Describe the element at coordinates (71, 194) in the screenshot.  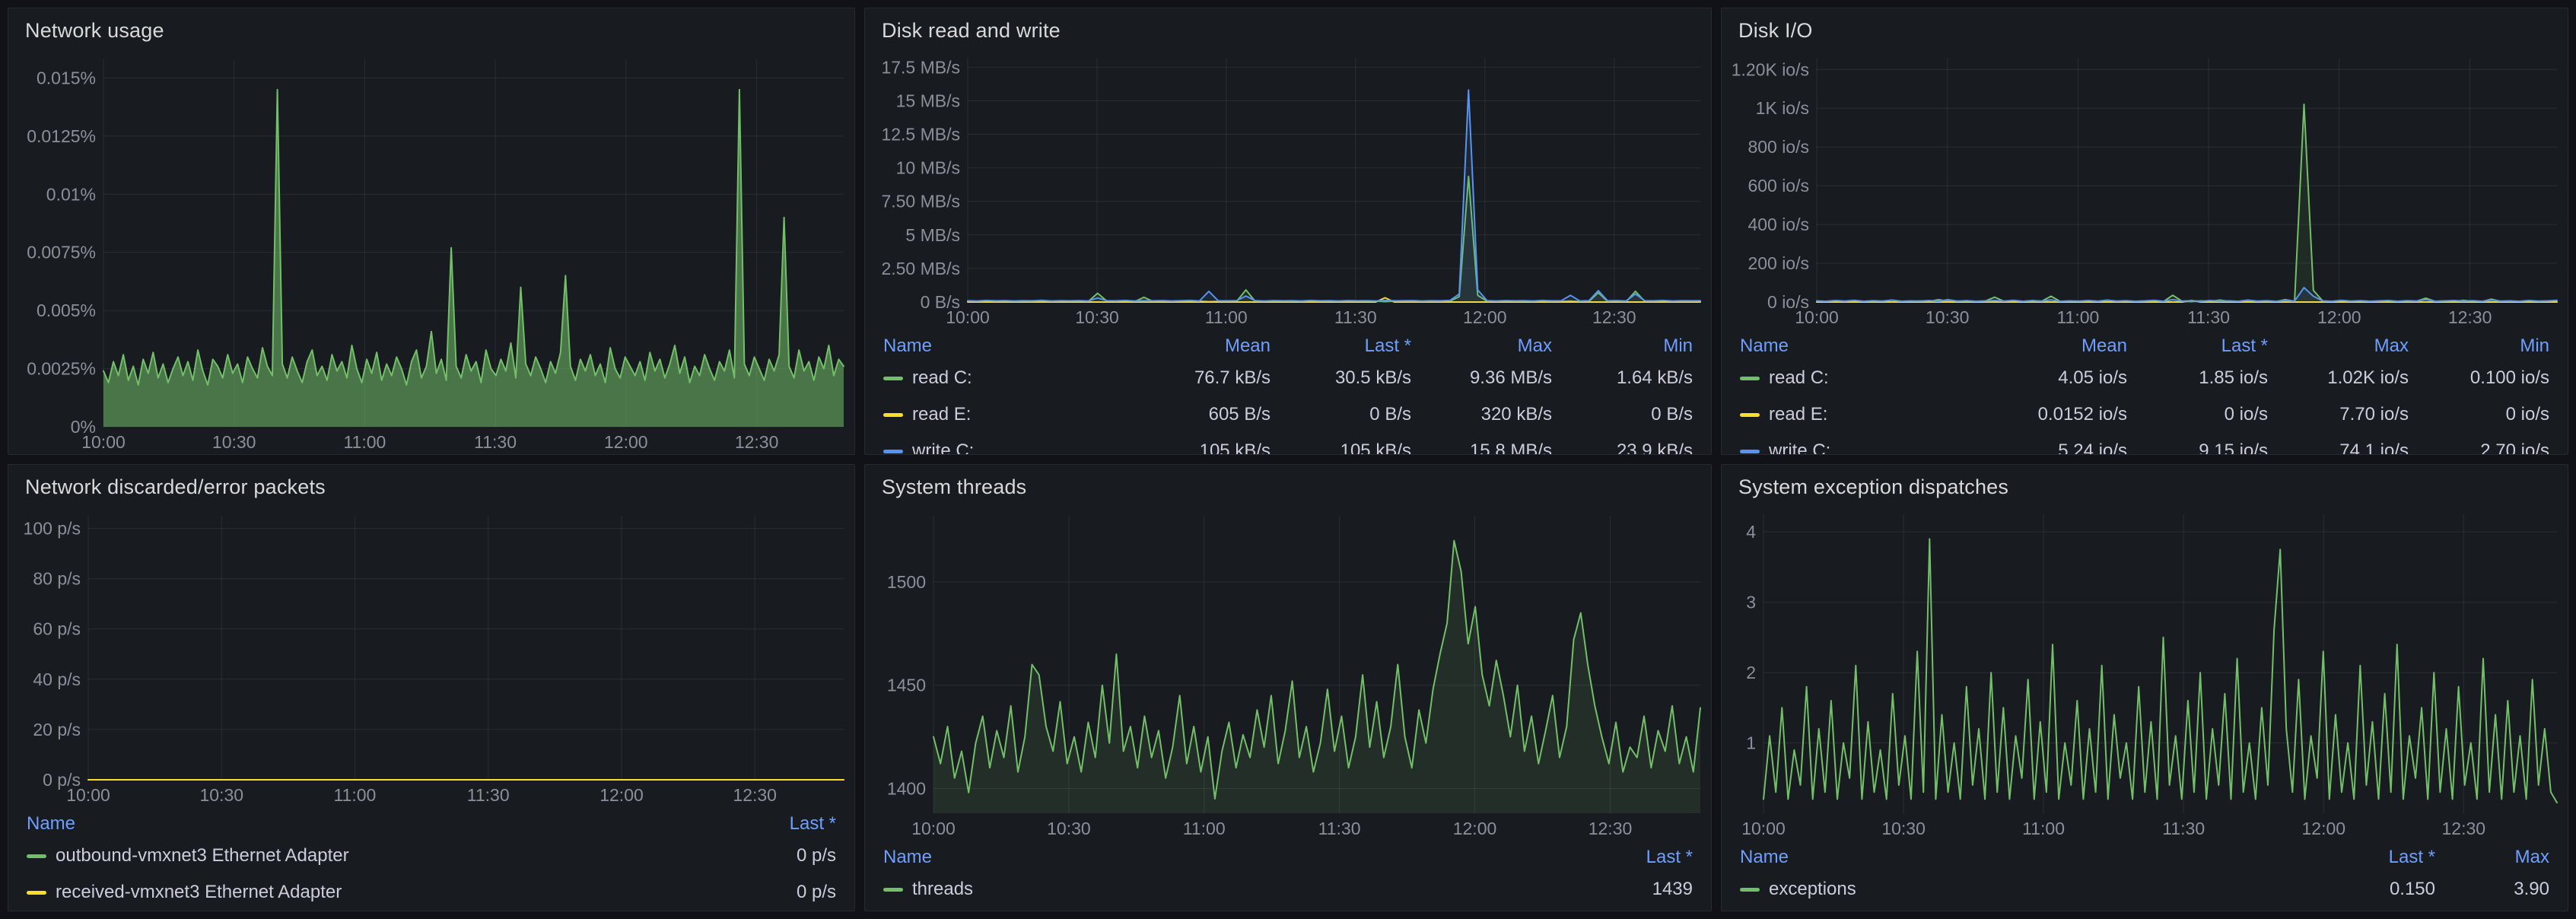
I see `y-tick-label: 0.01%` at that location.